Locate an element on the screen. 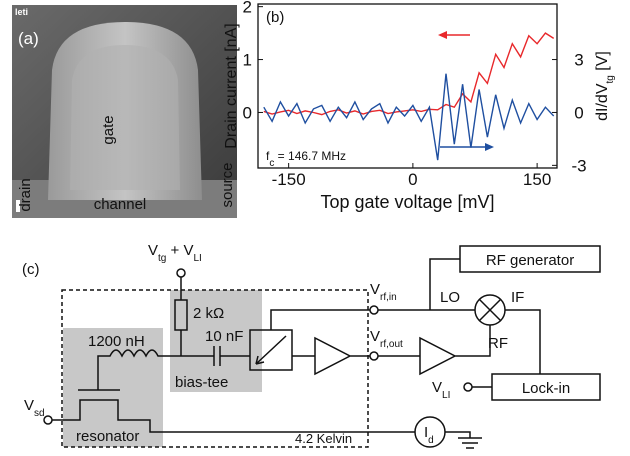 This screenshot has height=456, width=630. text-part: [V] is located at coordinates (602, 63).